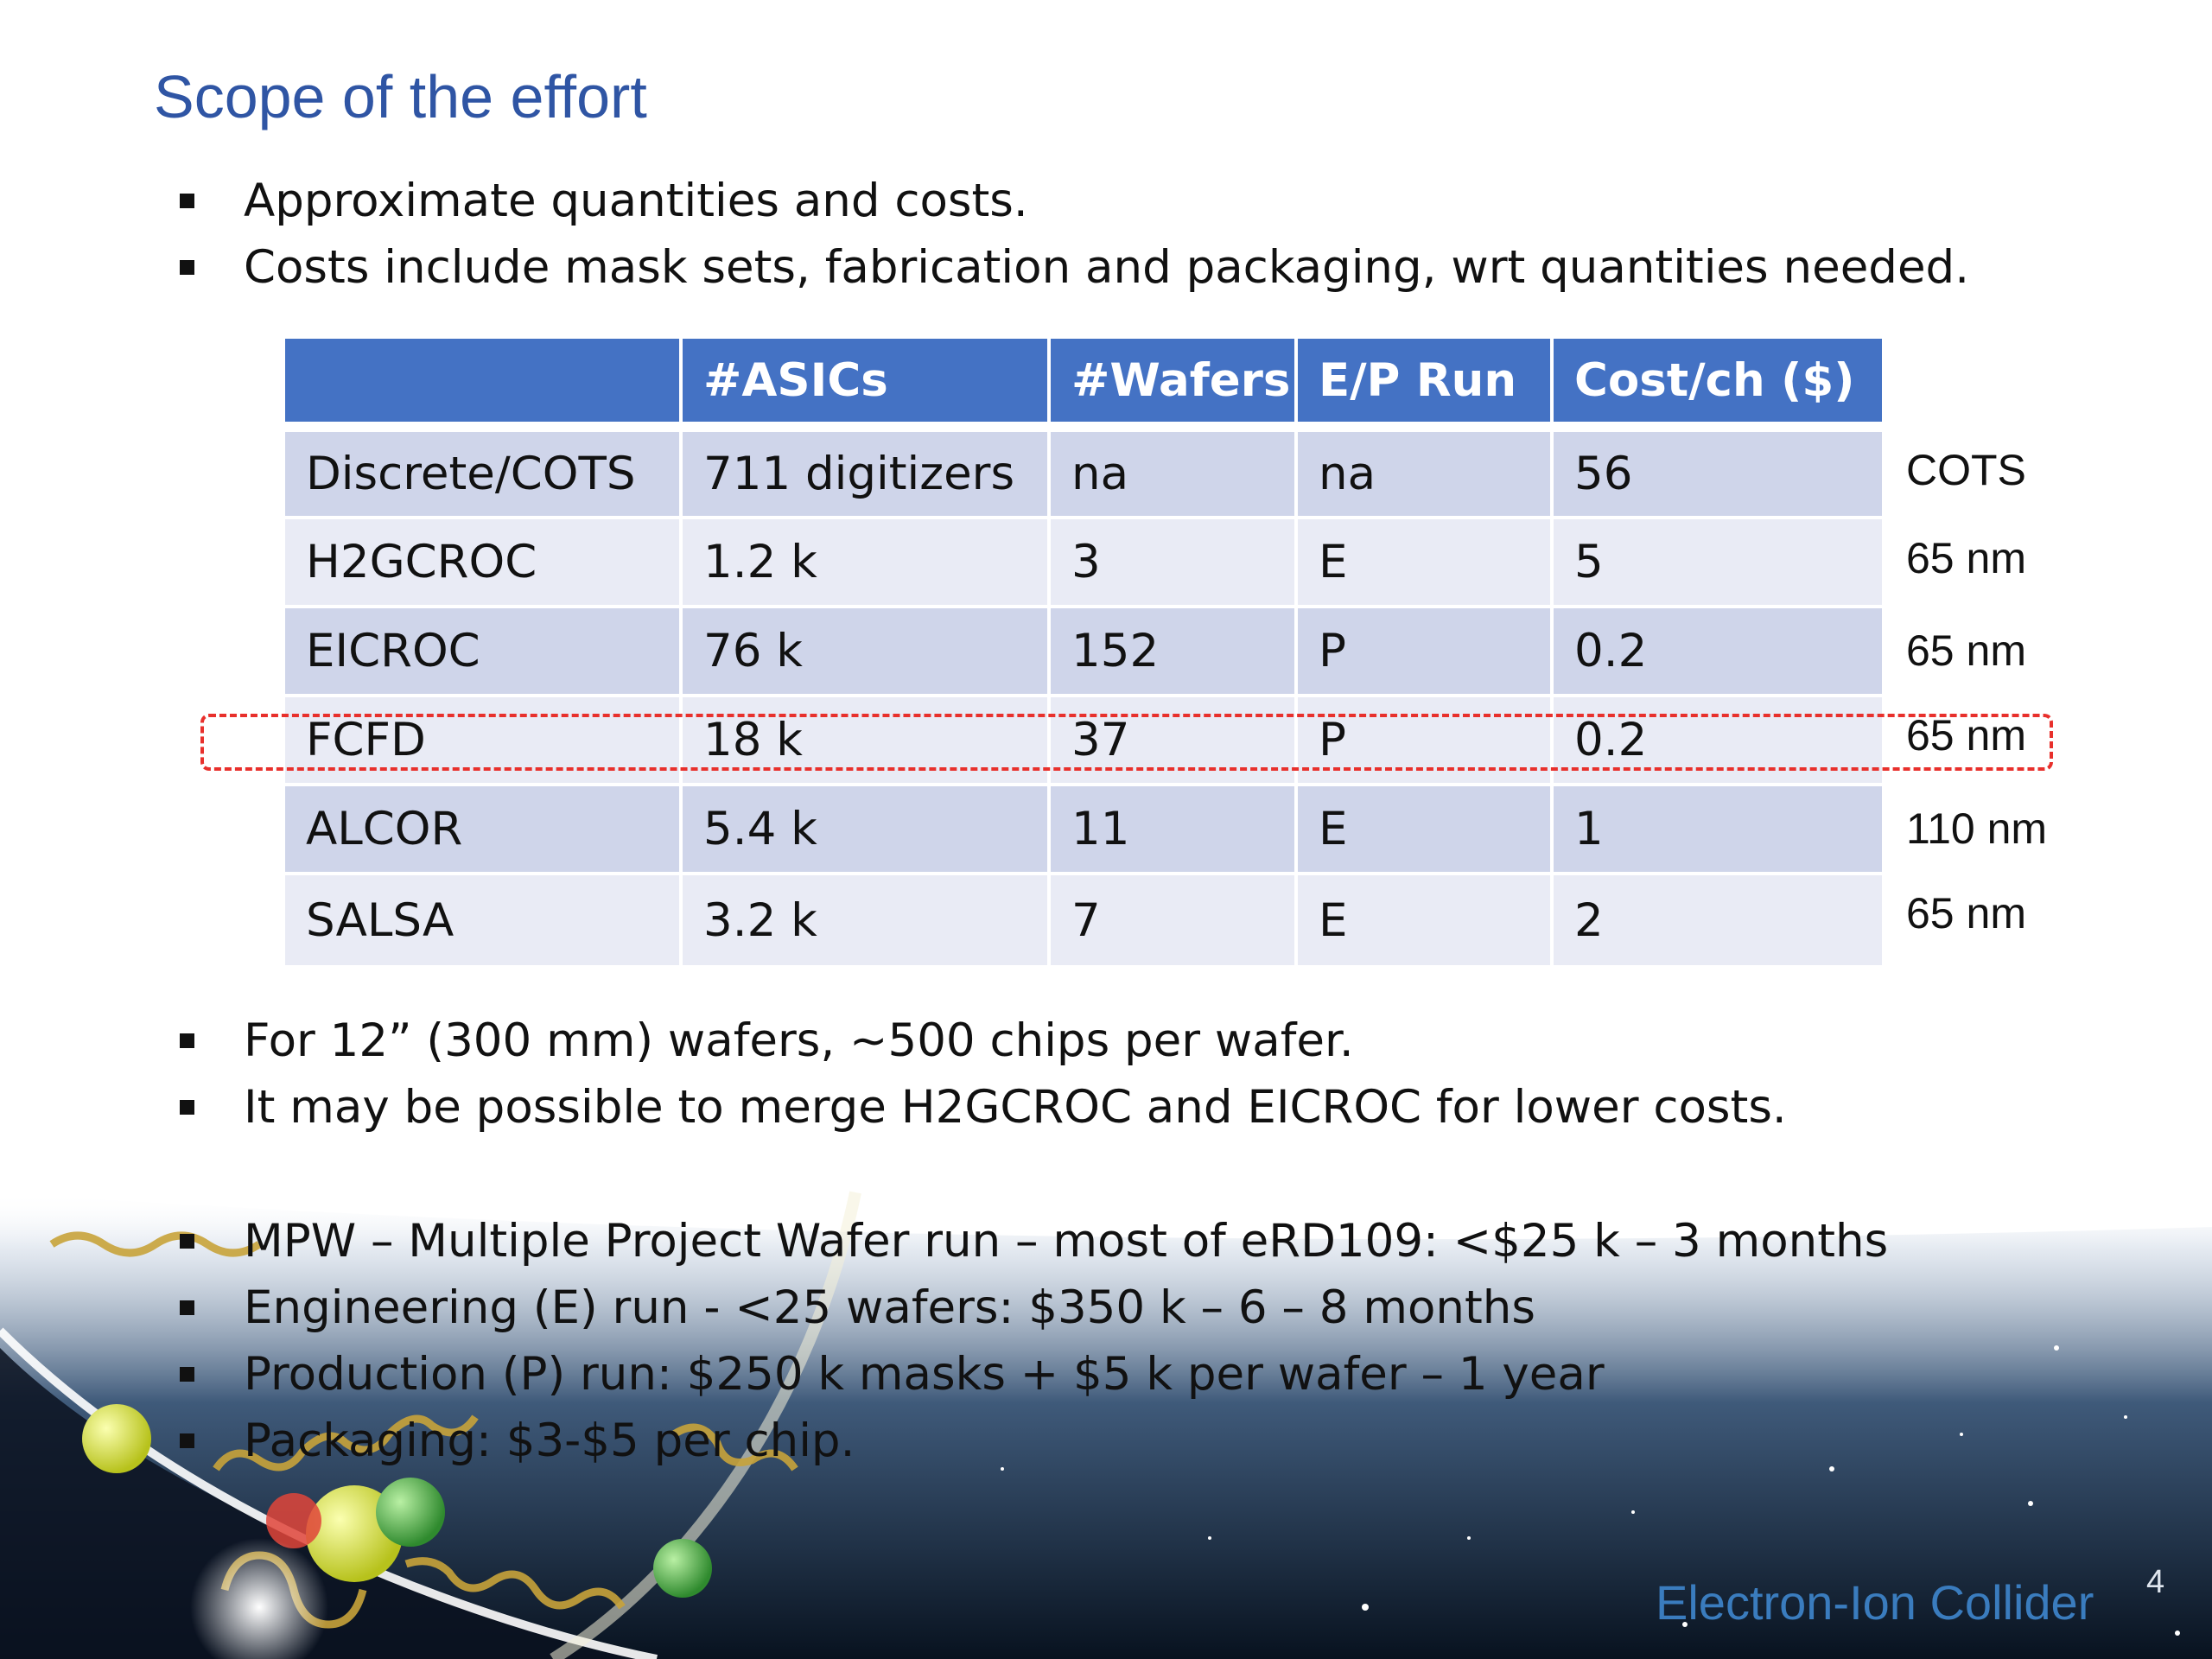 Image resolution: width=2212 pixels, height=1659 pixels. I want to click on table-cell: 3.2 k, so click(865, 920).